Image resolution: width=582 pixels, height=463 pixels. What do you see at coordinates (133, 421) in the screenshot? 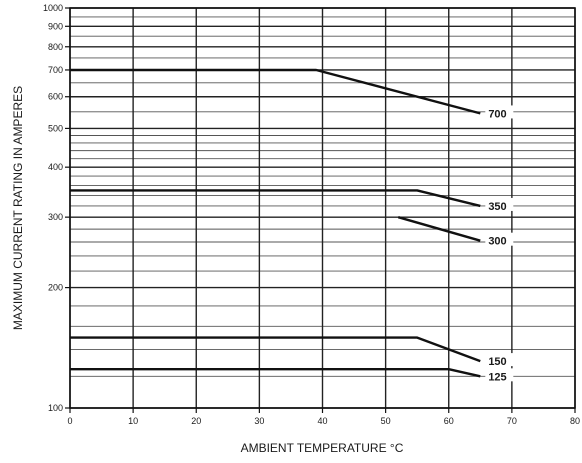
I see `x-tick-label: 10` at bounding box center [133, 421].